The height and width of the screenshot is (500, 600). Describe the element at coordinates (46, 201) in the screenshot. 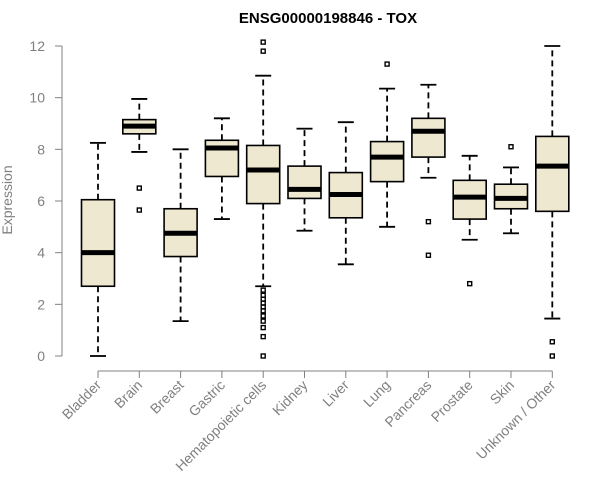

I see `y-axis: 0 2 4 6 8 10 12` at that location.